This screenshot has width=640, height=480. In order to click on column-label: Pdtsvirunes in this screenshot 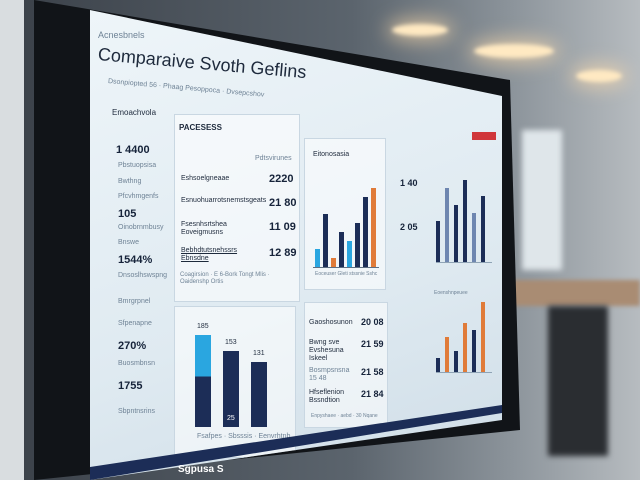, I will do `click(273, 158)`.